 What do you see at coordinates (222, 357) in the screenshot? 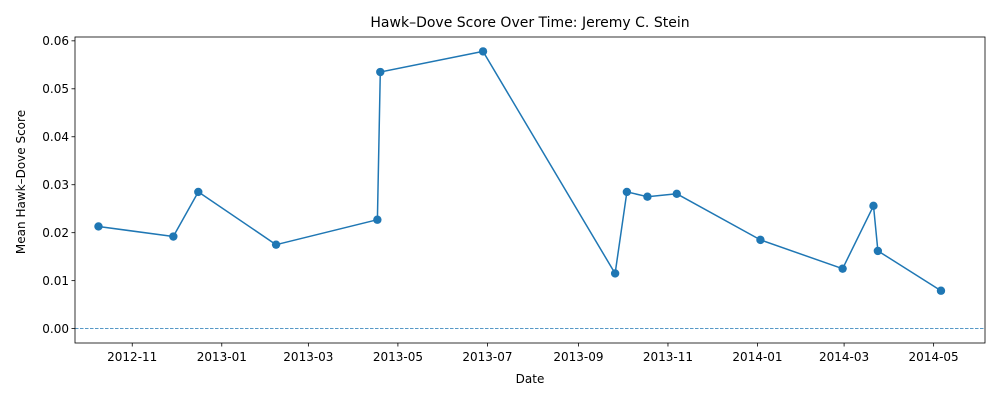
I see `x-tick-label: 2013-01` at bounding box center [222, 357].